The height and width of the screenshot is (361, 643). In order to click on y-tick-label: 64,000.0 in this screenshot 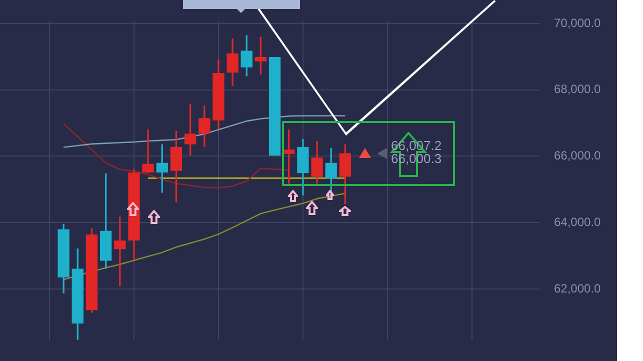, I will do `click(578, 221)`.